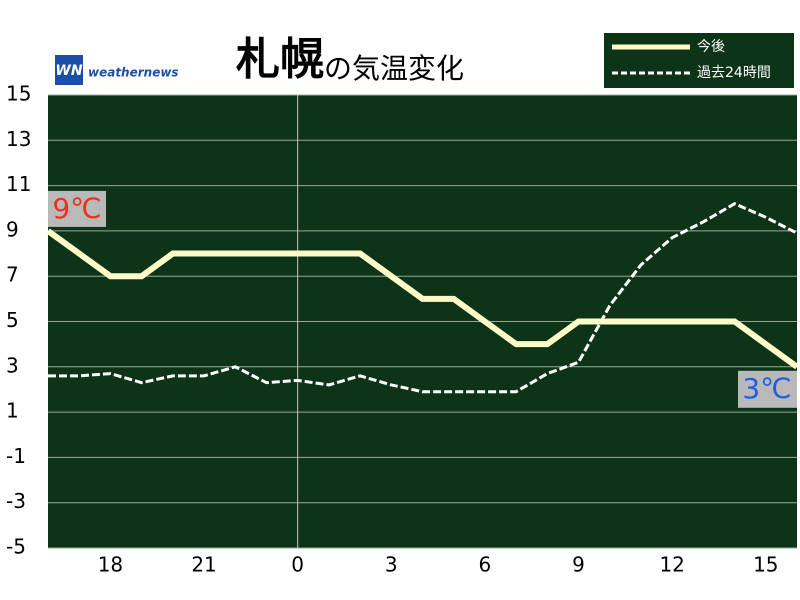 The image size is (800, 600). Describe the element at coordinates (578, 565) in the screenshot. I see `x-tick-label: 9` at that location.